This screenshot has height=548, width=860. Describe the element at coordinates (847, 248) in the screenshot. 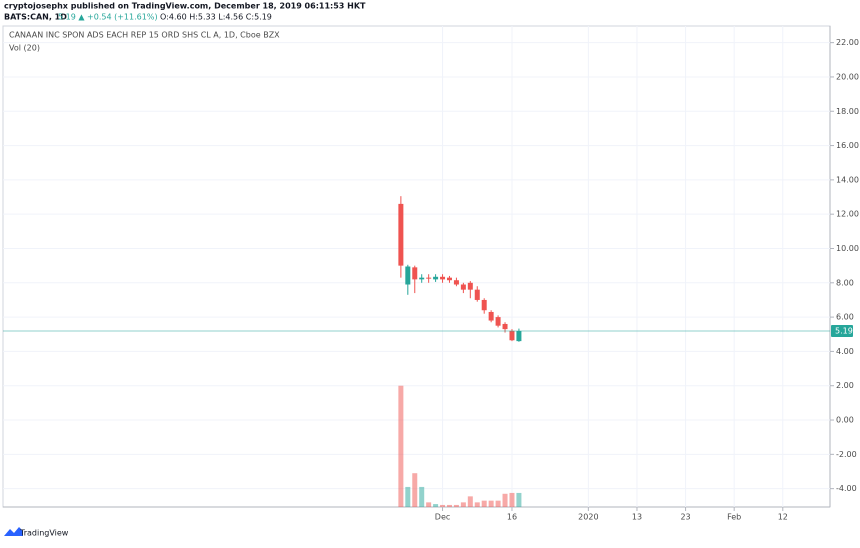

I see `y-tick-label: 10.00` at that location.